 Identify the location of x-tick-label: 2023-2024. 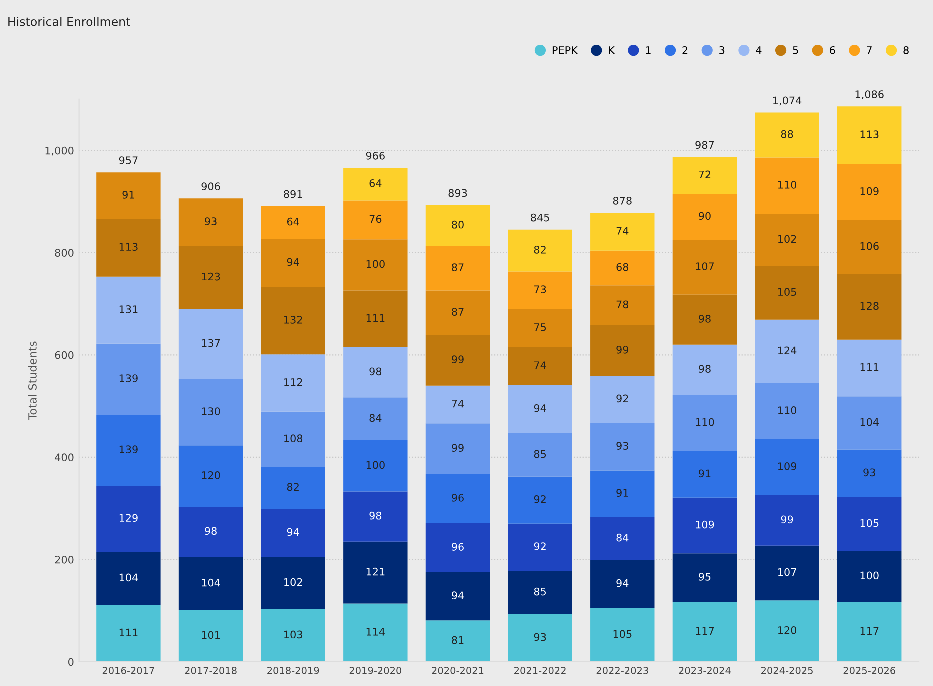
(705, 670).